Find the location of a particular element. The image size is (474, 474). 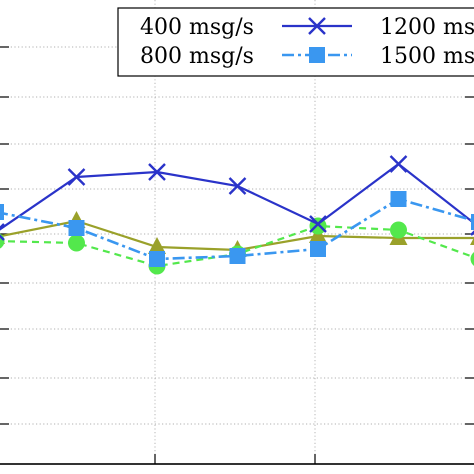

legend-label-1500: 1500 msg/s is located at coordinates (427, 56).